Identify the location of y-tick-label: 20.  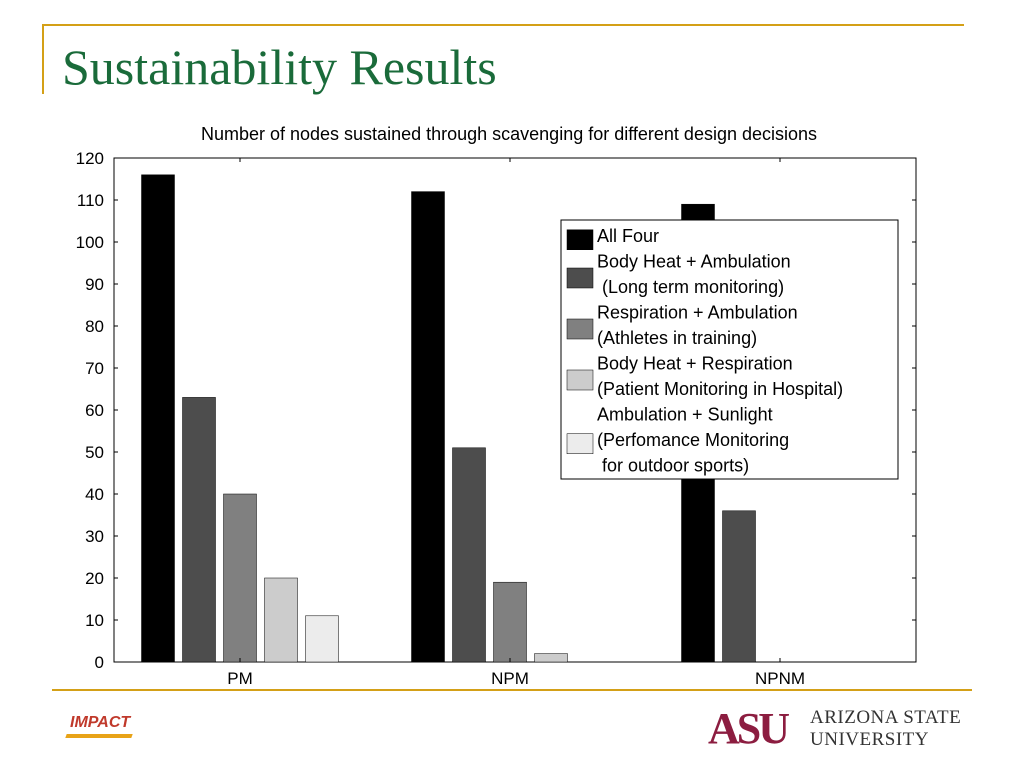
(94, 578).